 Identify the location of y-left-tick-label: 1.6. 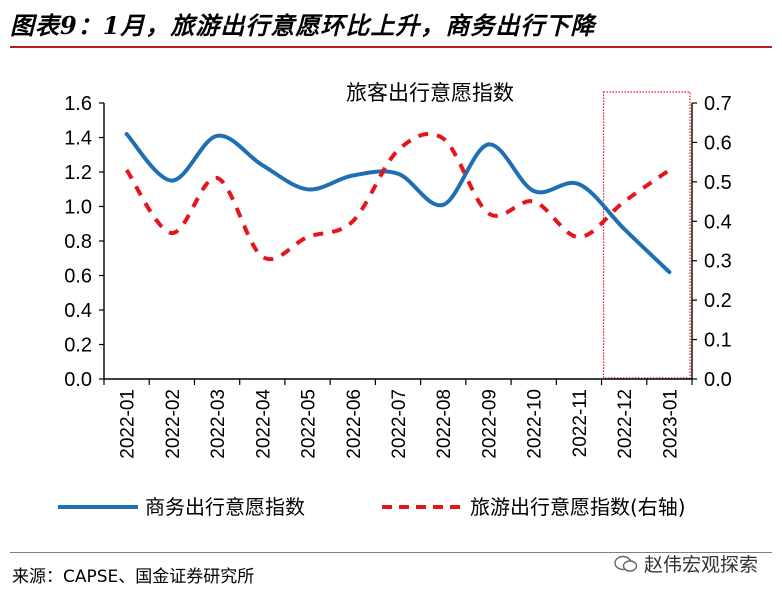
(78, 104).